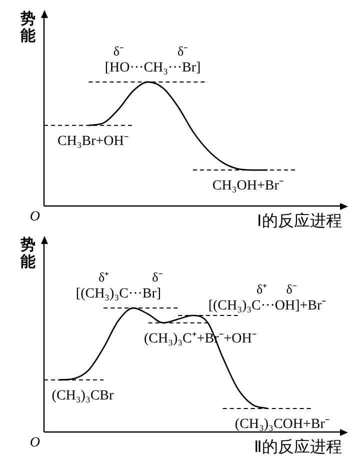  What do you see at coordinates (267, 306) in the screenshot?
I see `annotation: [(CH₃)₃C···OH]+Br⁻` at bounding box center [267, 306].